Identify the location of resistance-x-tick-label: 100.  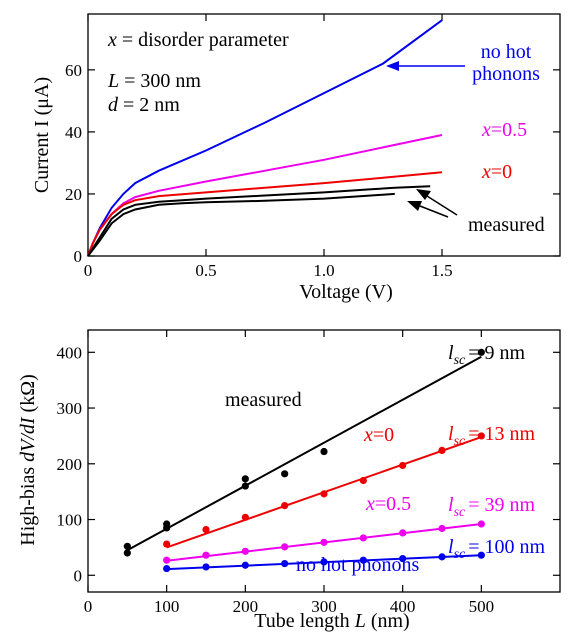
(167, 606).